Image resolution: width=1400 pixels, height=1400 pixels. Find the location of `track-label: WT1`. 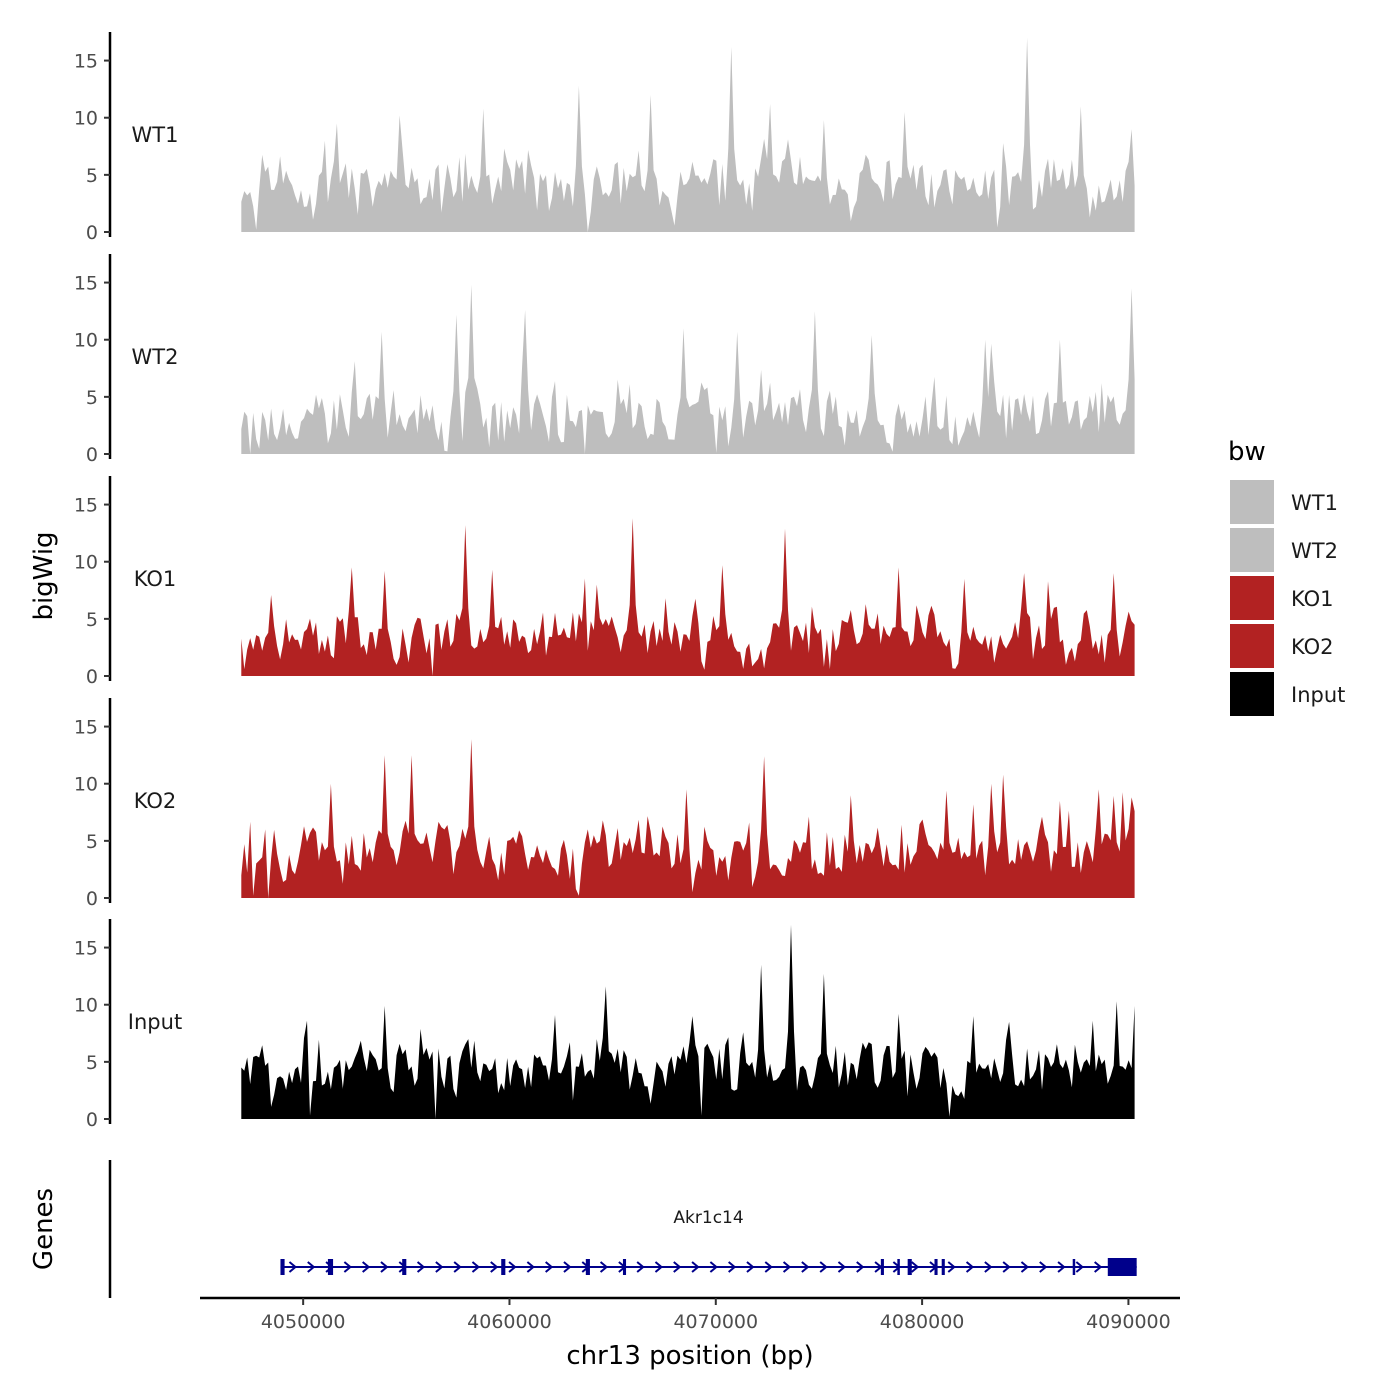

track-label: WT1 is located at coordinates (155, 135).